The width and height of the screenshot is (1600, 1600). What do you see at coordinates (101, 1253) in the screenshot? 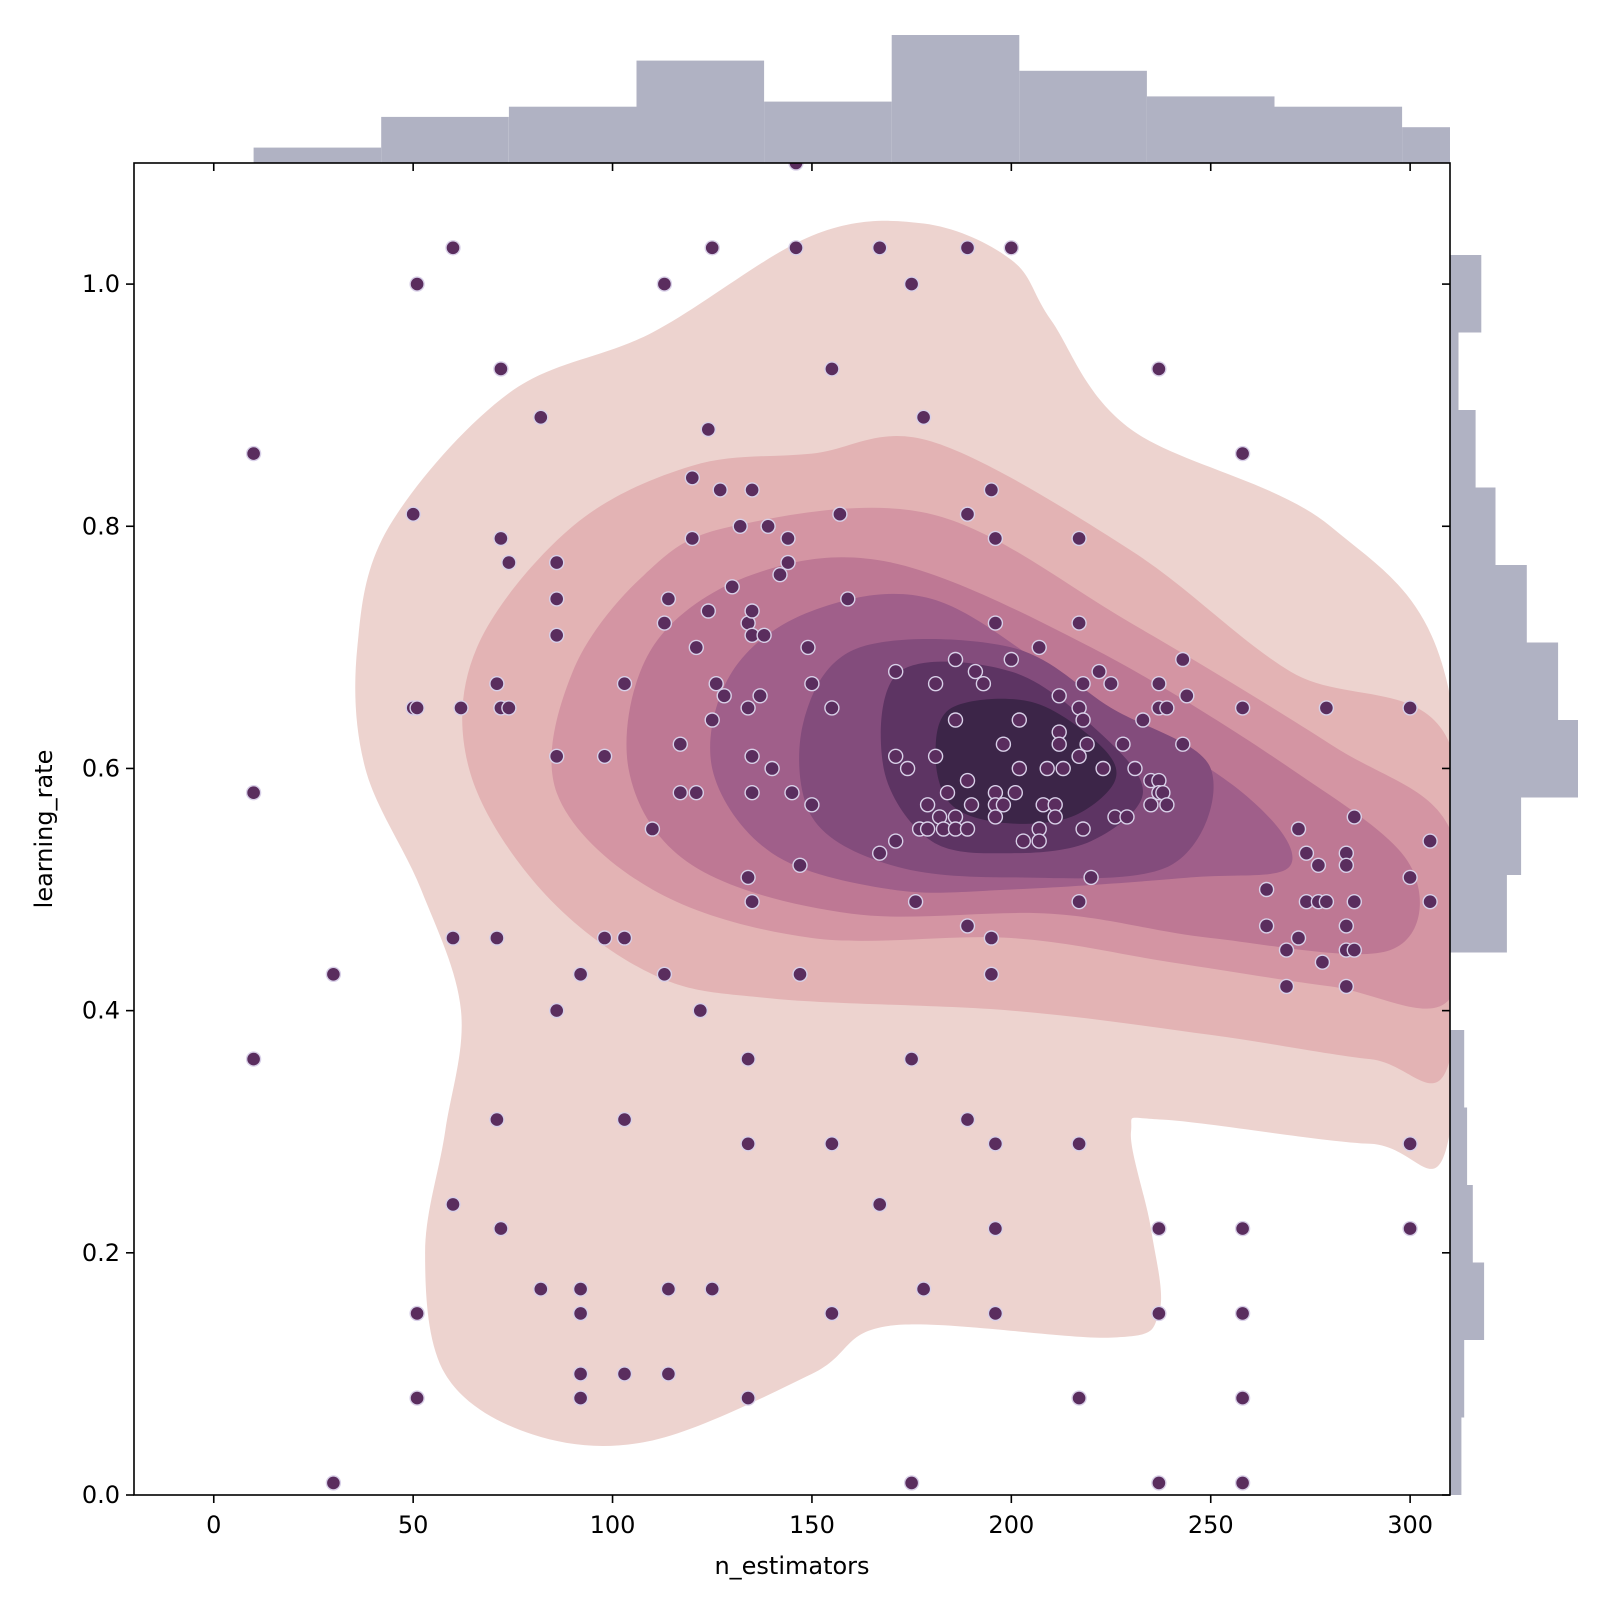
I see `y-tick-label: 0.2` at bounding box center [101, 1253].